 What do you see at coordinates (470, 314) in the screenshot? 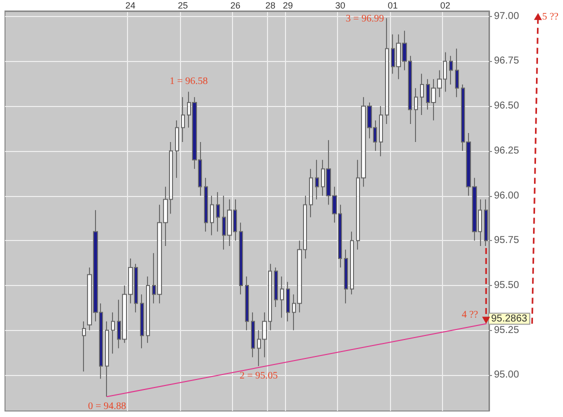
I see `annotation: 4 ??` at bounding box center [470, 314].